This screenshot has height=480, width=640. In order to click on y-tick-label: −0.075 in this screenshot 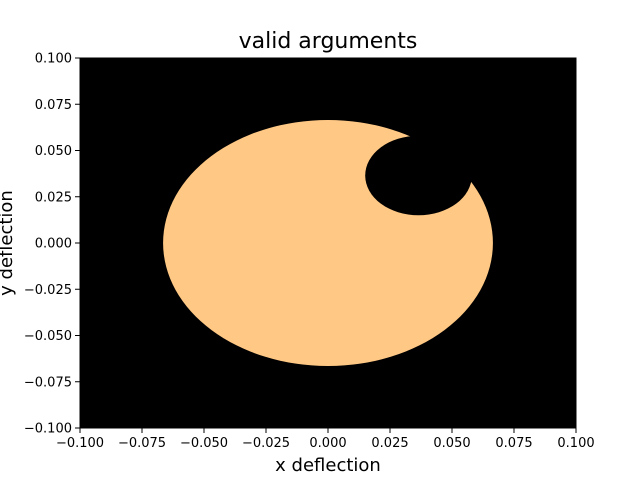, I will do `click(48, 382)`.